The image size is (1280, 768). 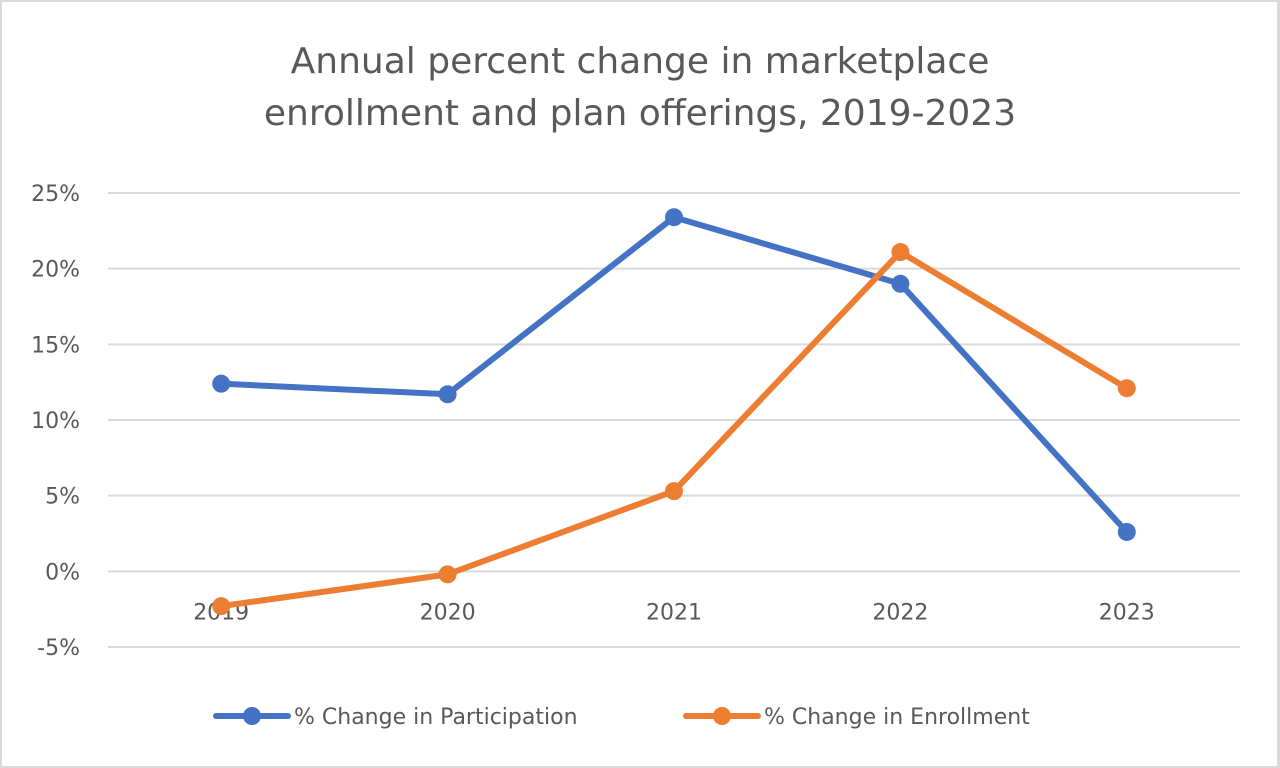 What do you see at coordinates (900, 612) in the screenshot?
I see `x-tick-label: 2022` at bounding box center [900, 612].